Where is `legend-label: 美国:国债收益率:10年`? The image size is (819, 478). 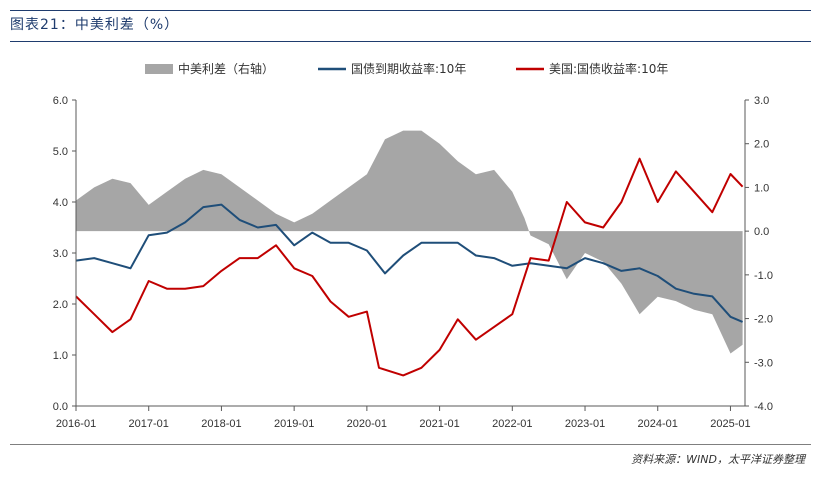 legend-label: 美国:国债收益率:10年 is located at coordinates (608, 68).